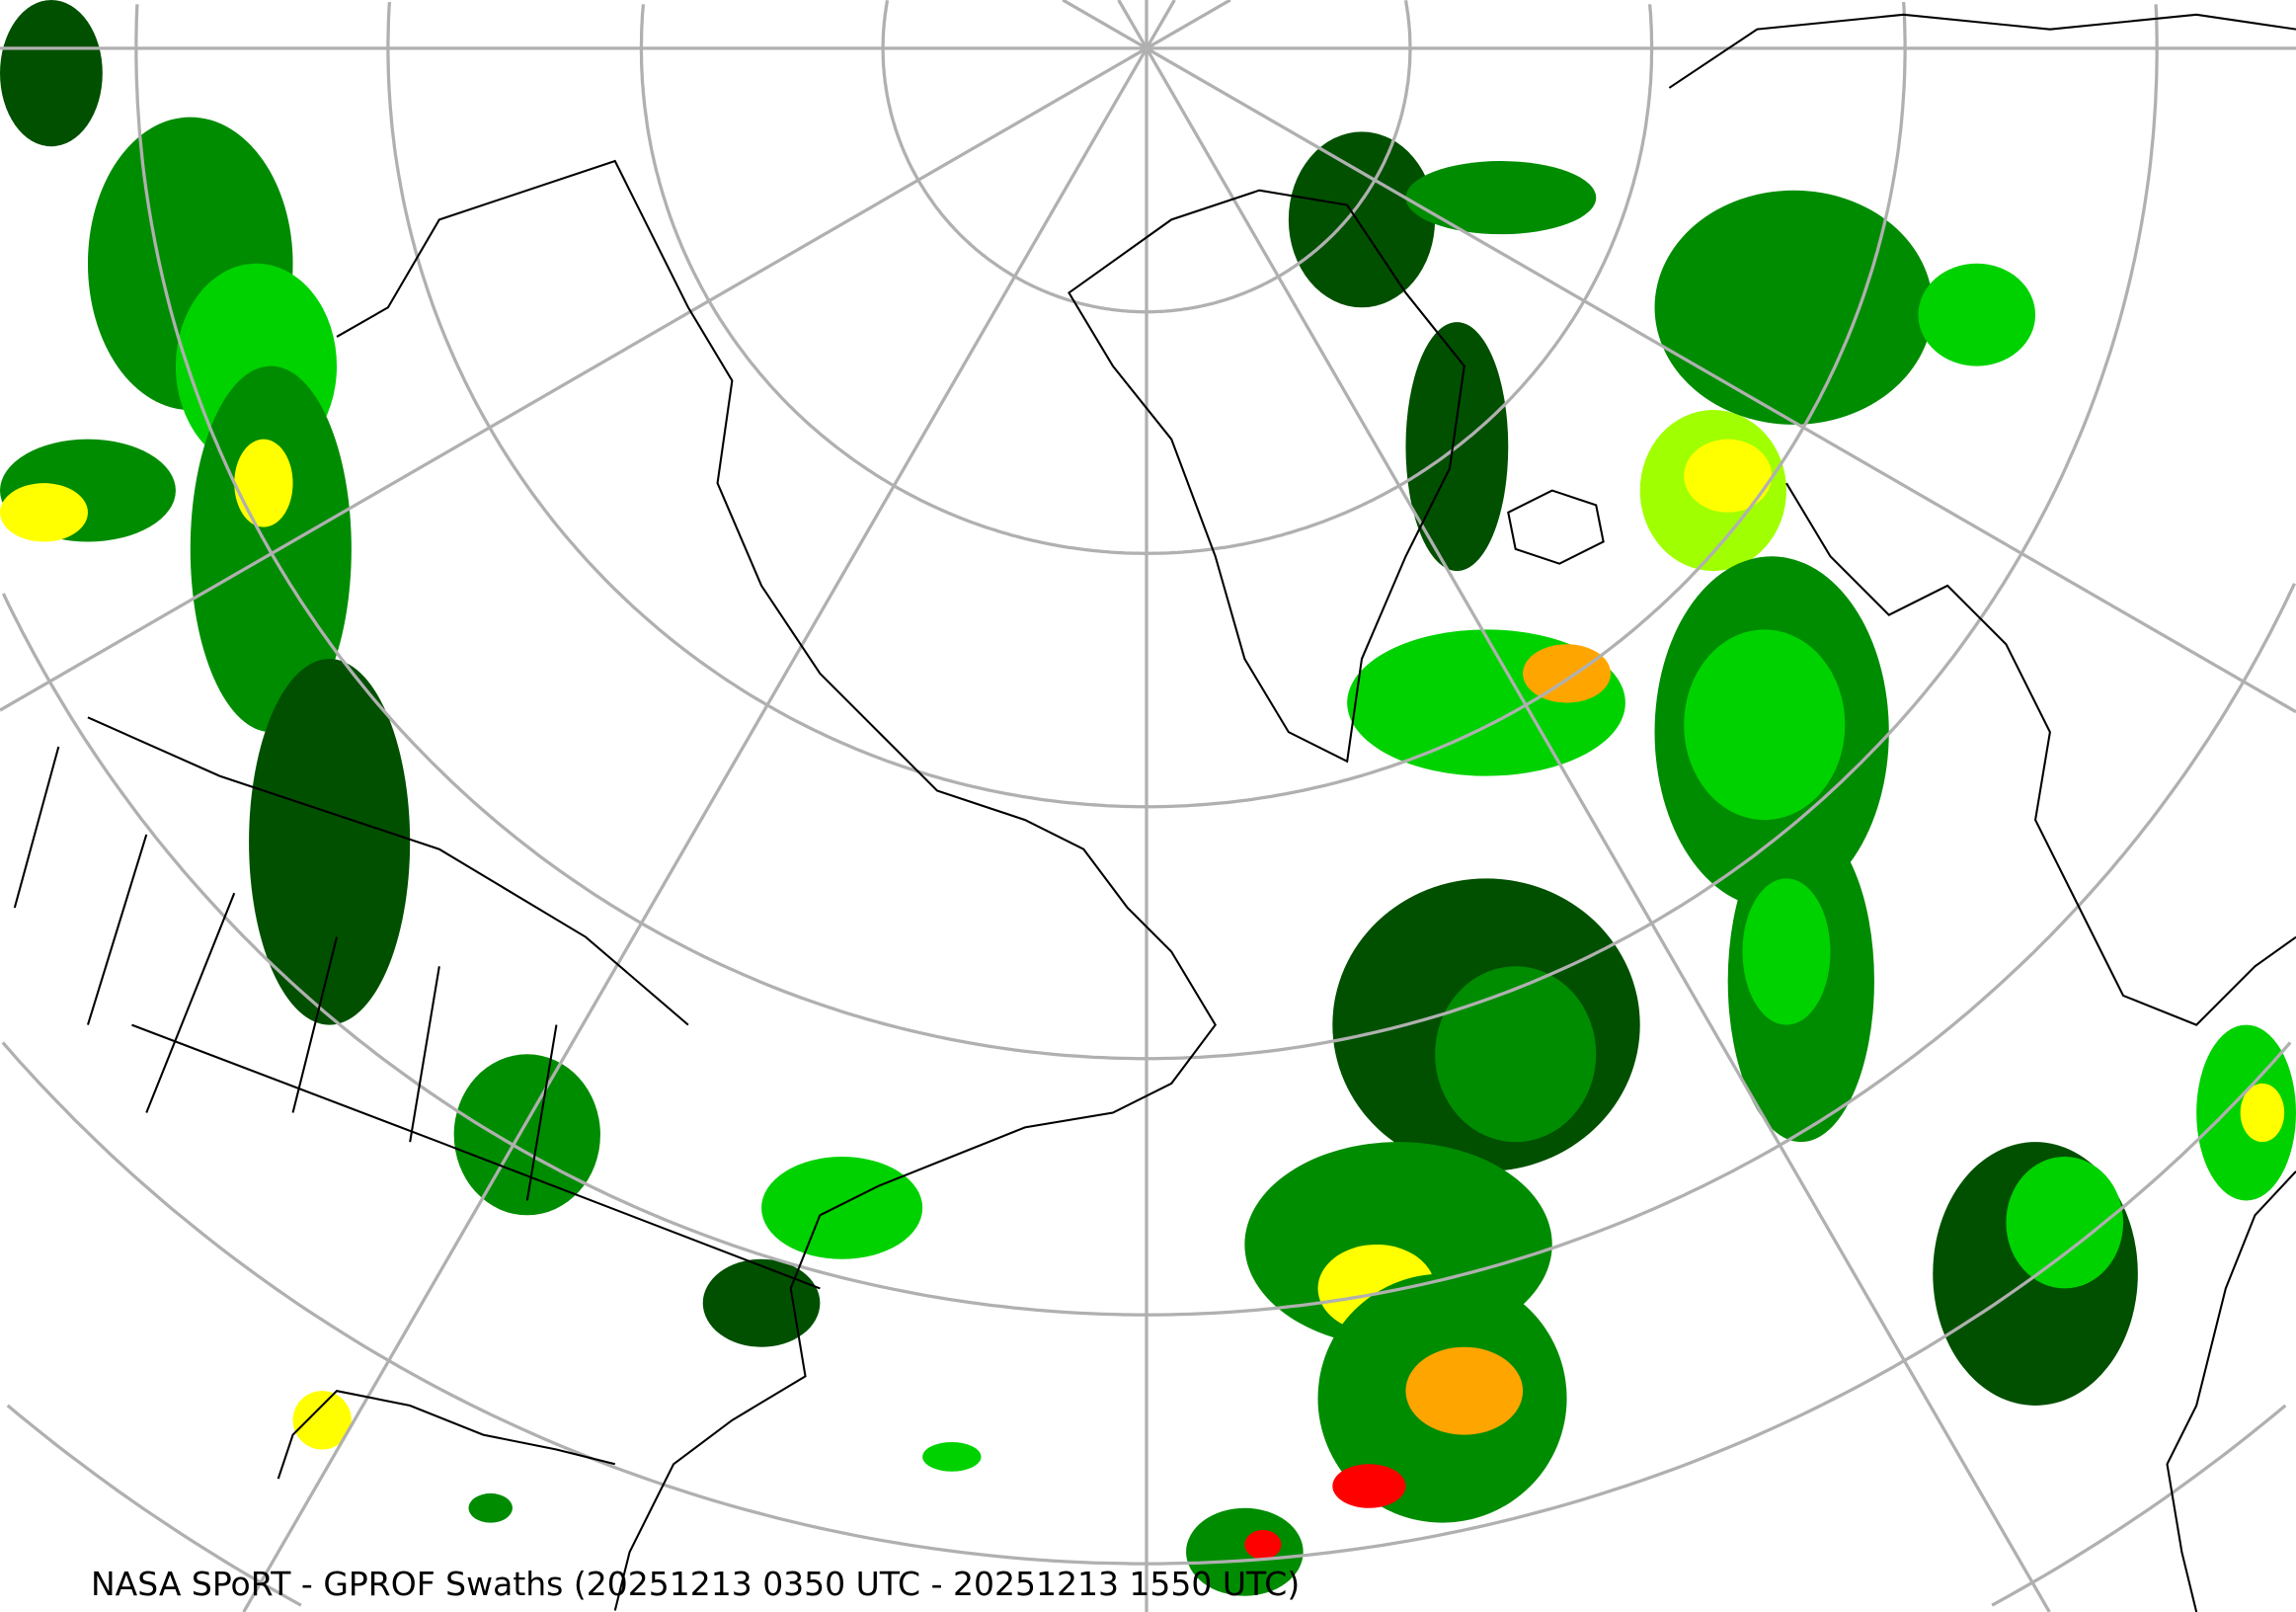  I want to click on canada-us-border, so click(388, 871).